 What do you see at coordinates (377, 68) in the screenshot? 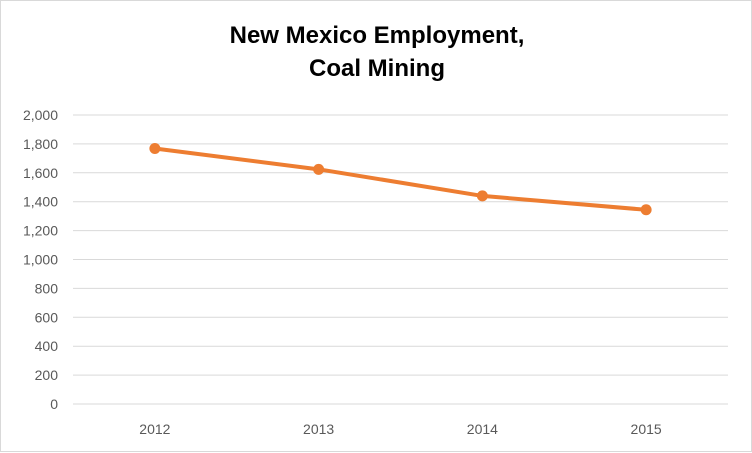
I see `title-line-2: Coal Mining` at bounding box center [377, 68].